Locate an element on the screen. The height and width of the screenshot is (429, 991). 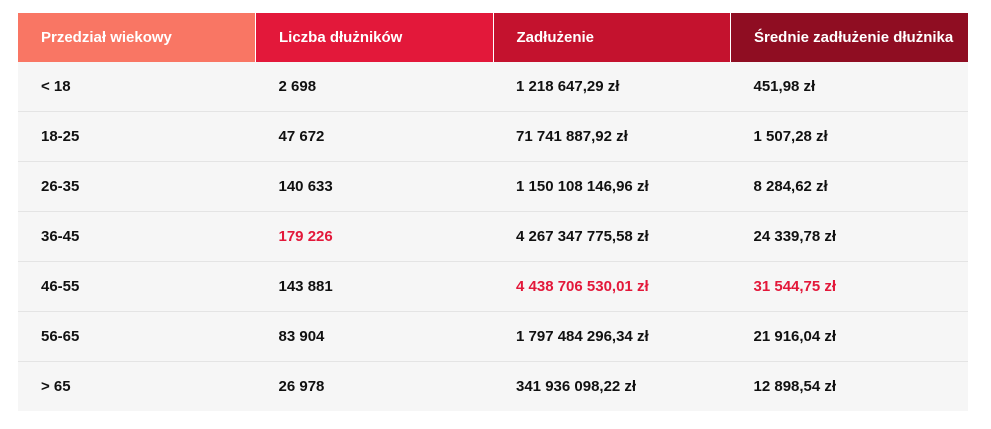
cell-average-debt: 21 916,04 zł is located at coordinates (849, 336).